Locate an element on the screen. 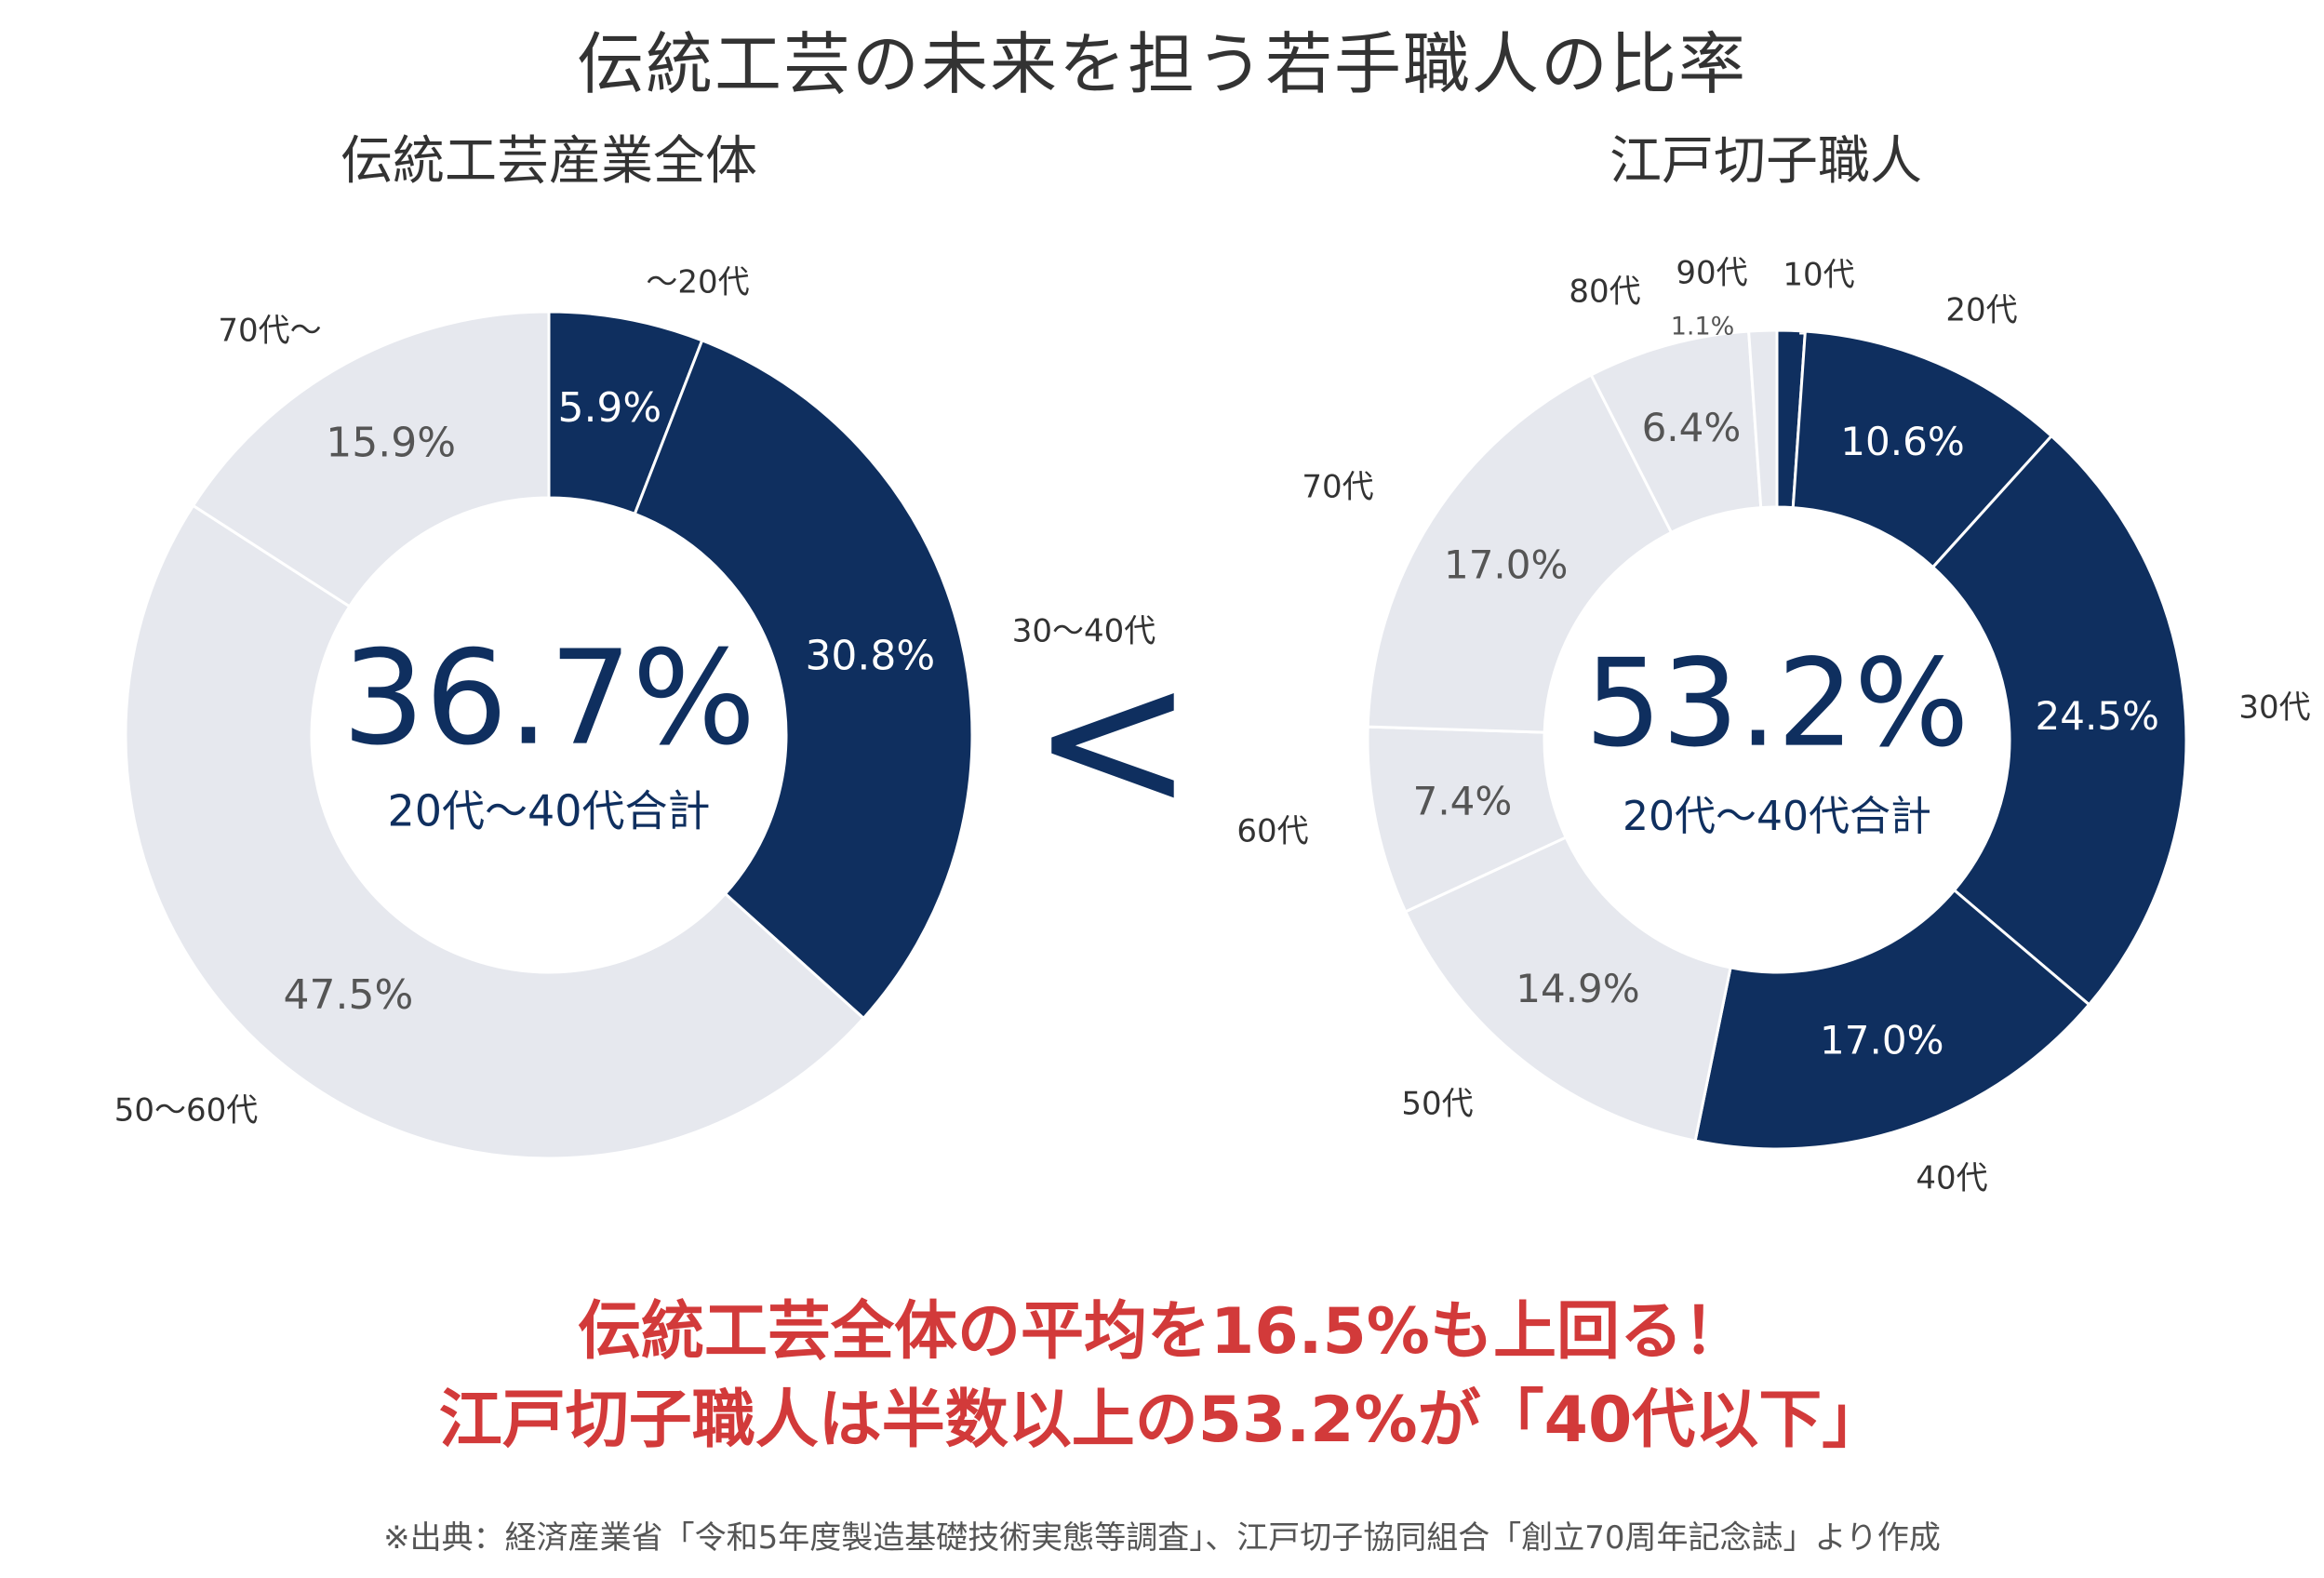 This screenshot has height=1578, width=2324. slice-value-label: 1.1% is located at coordinates (1703, 327).